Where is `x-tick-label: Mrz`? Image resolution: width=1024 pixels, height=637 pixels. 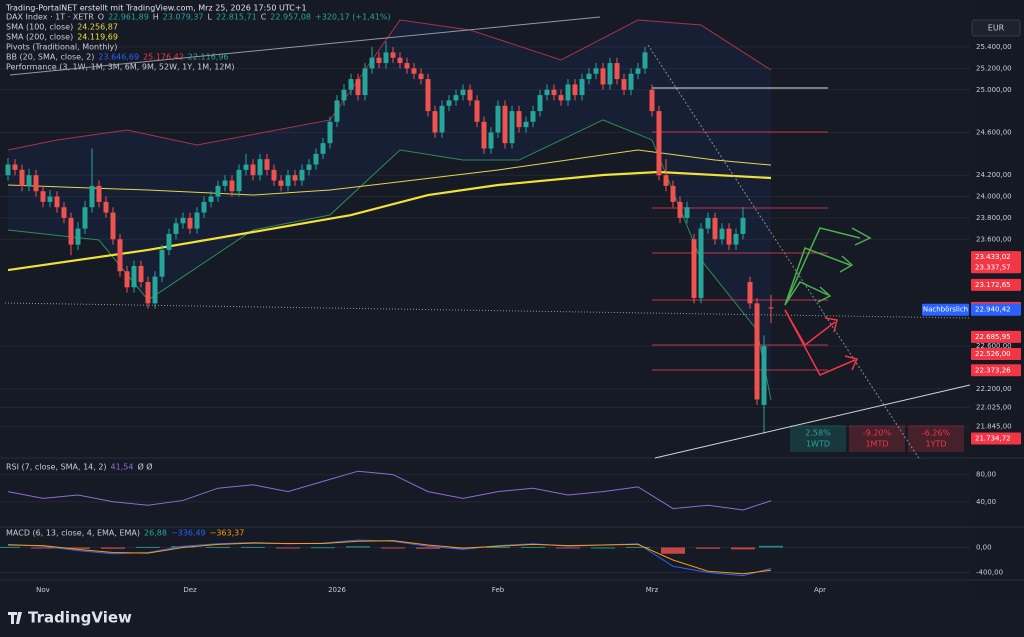
x-tick-label: Mrz is located at coordinates (652, 590).